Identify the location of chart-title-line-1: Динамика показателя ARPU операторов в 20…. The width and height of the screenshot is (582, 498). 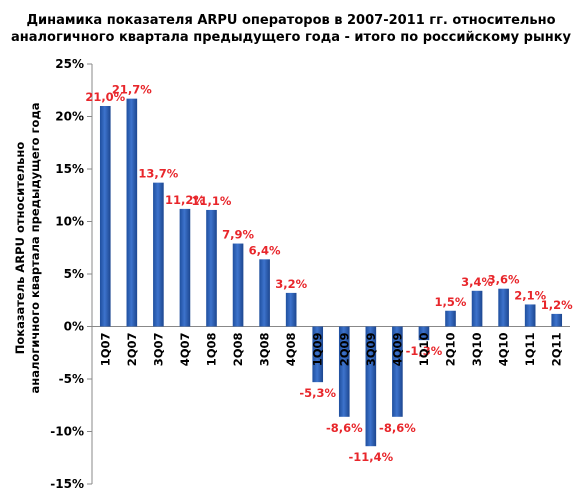
(291, 20).